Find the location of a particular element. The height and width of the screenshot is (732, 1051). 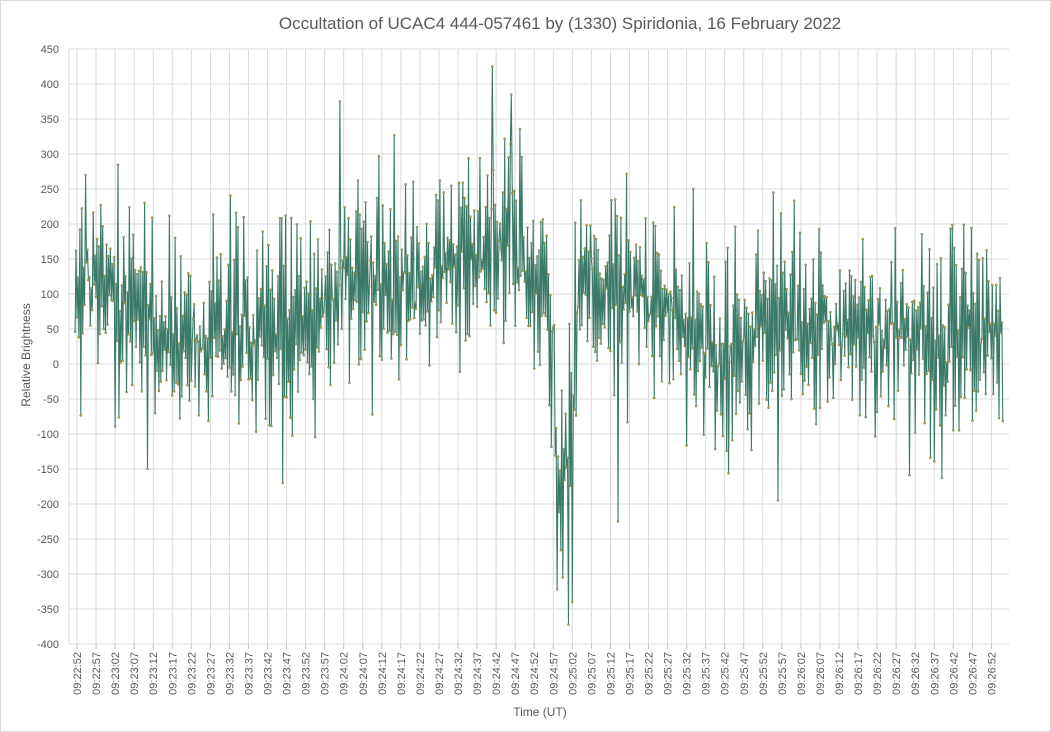

x-tick-label: 09:26:12 is located at coordinates (840, 673).